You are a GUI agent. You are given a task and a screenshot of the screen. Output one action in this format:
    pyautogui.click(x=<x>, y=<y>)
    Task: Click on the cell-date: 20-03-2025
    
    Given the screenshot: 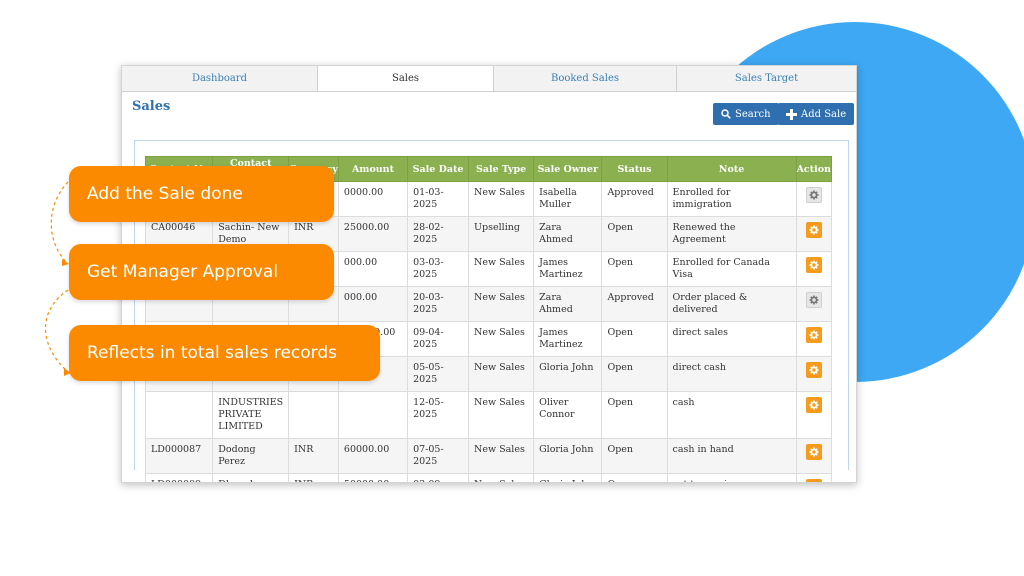 What is the action you would take?
    pyautogui.click(x=438, y=304)
    